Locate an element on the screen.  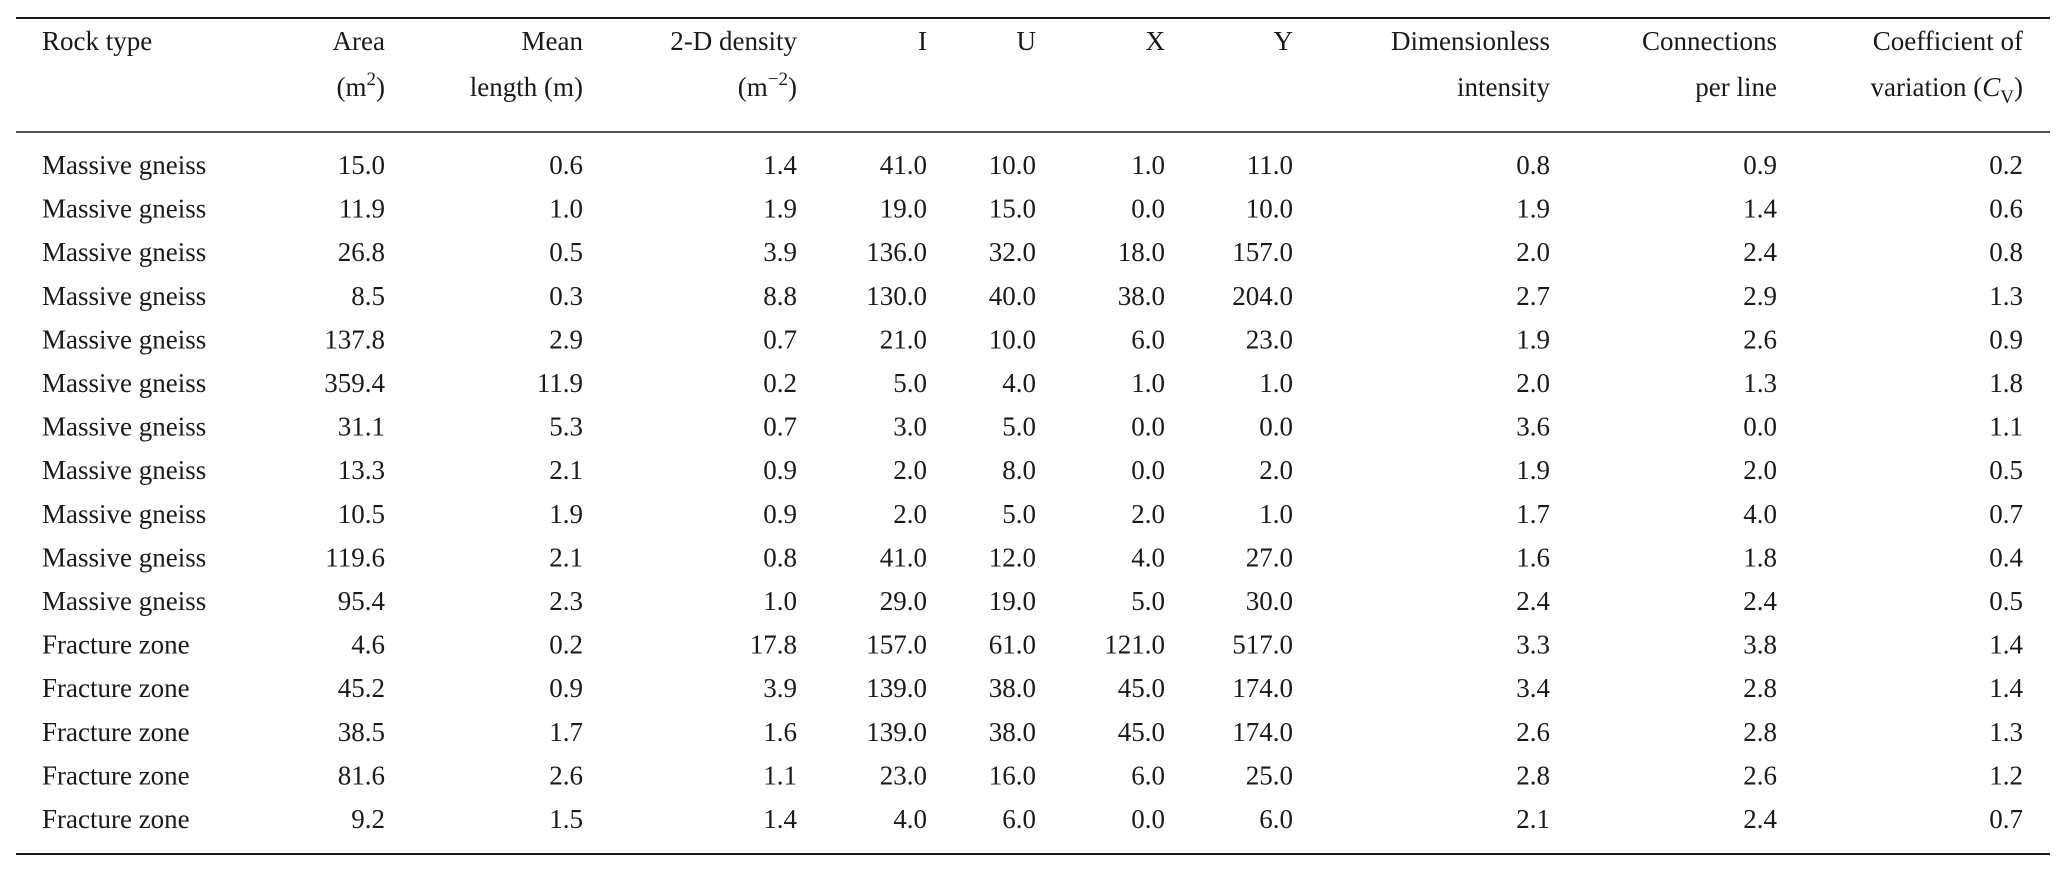
cell: 31.1 is located at coordinates (361, 427).